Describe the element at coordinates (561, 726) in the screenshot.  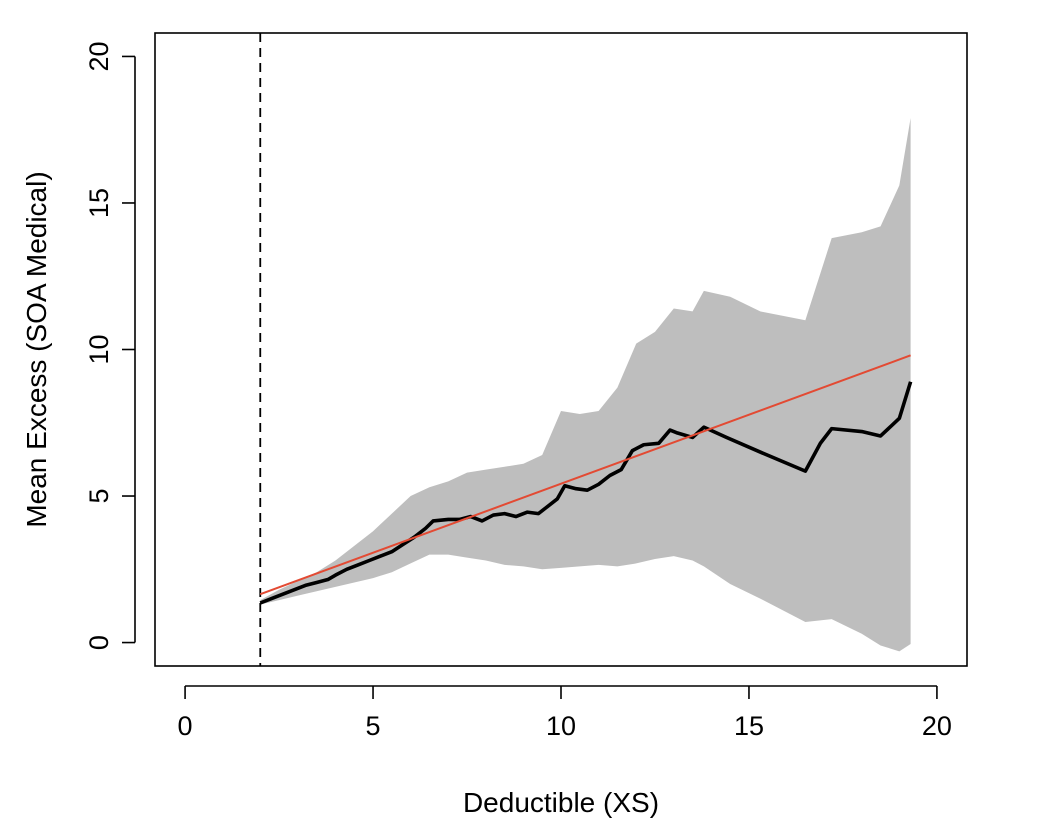
I see `x-tick-label: 10` at that location.